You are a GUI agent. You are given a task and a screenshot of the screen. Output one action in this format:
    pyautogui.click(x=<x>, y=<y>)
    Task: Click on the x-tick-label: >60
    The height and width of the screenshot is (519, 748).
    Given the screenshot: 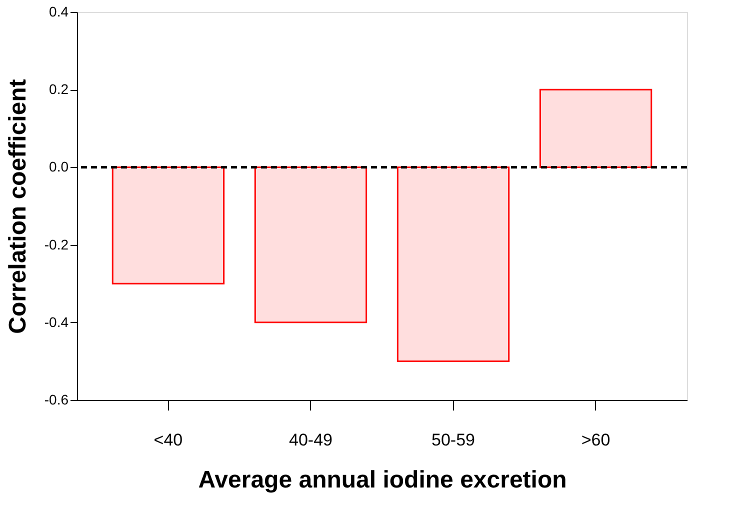 What is the action you would take?
    pyautogui.click(x=595, y=440)
    